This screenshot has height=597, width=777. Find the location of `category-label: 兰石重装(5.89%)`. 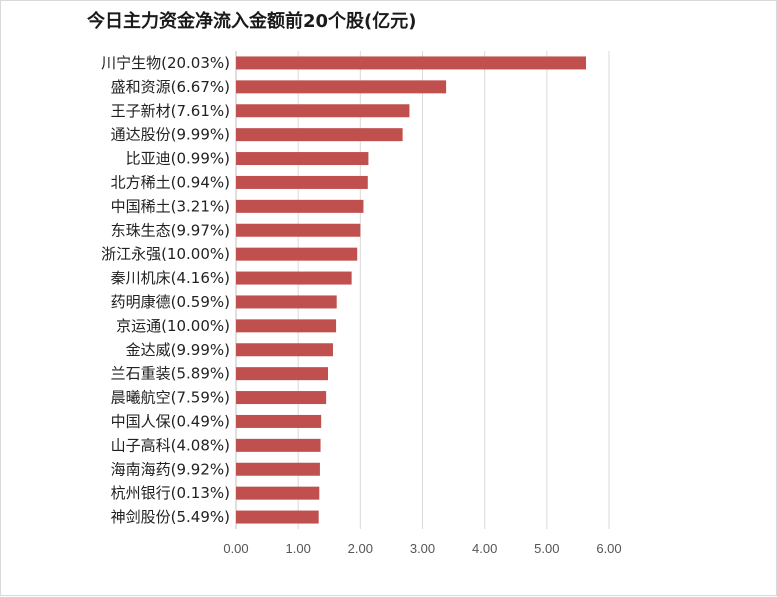

category-label: 兰石重装(5.89%) is located at coordinates (170, 374).